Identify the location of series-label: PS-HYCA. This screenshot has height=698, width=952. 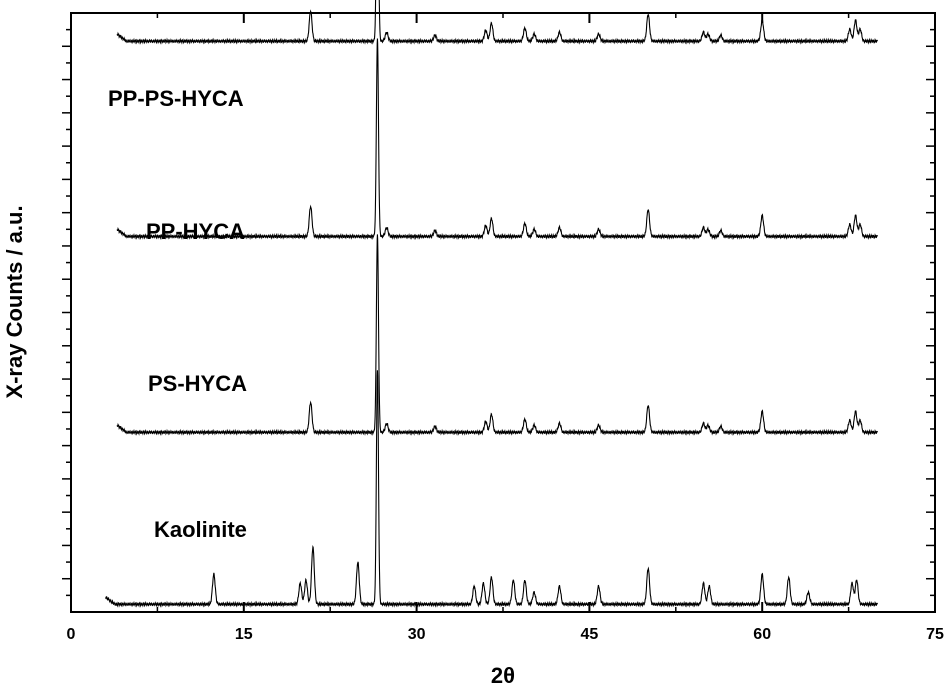
(197, 383).